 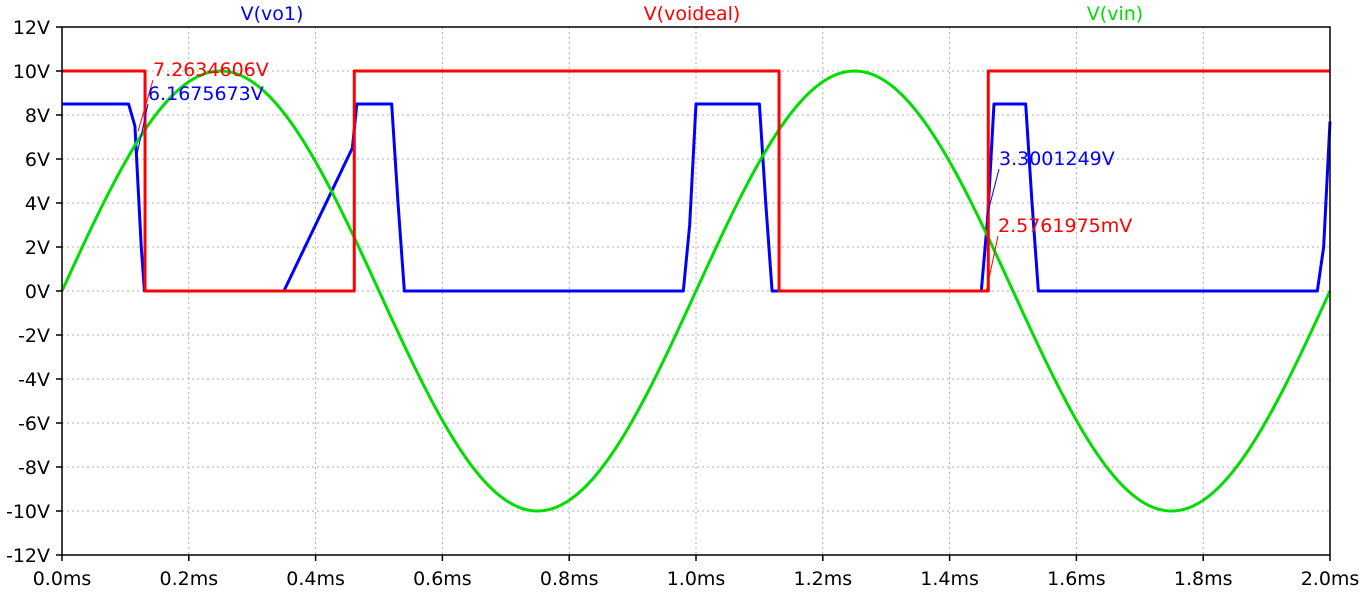 I want to click on y-tick-label: -4V, so click(x=34, y=380).